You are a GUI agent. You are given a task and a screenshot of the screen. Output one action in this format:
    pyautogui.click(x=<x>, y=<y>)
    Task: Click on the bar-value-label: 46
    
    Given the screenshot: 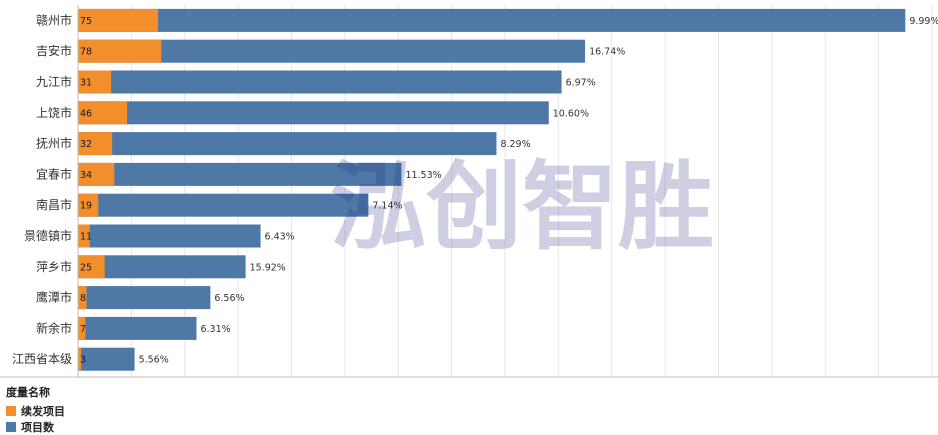 What is the action you would take?
    pyautogui.click(x=86, y=113)
    